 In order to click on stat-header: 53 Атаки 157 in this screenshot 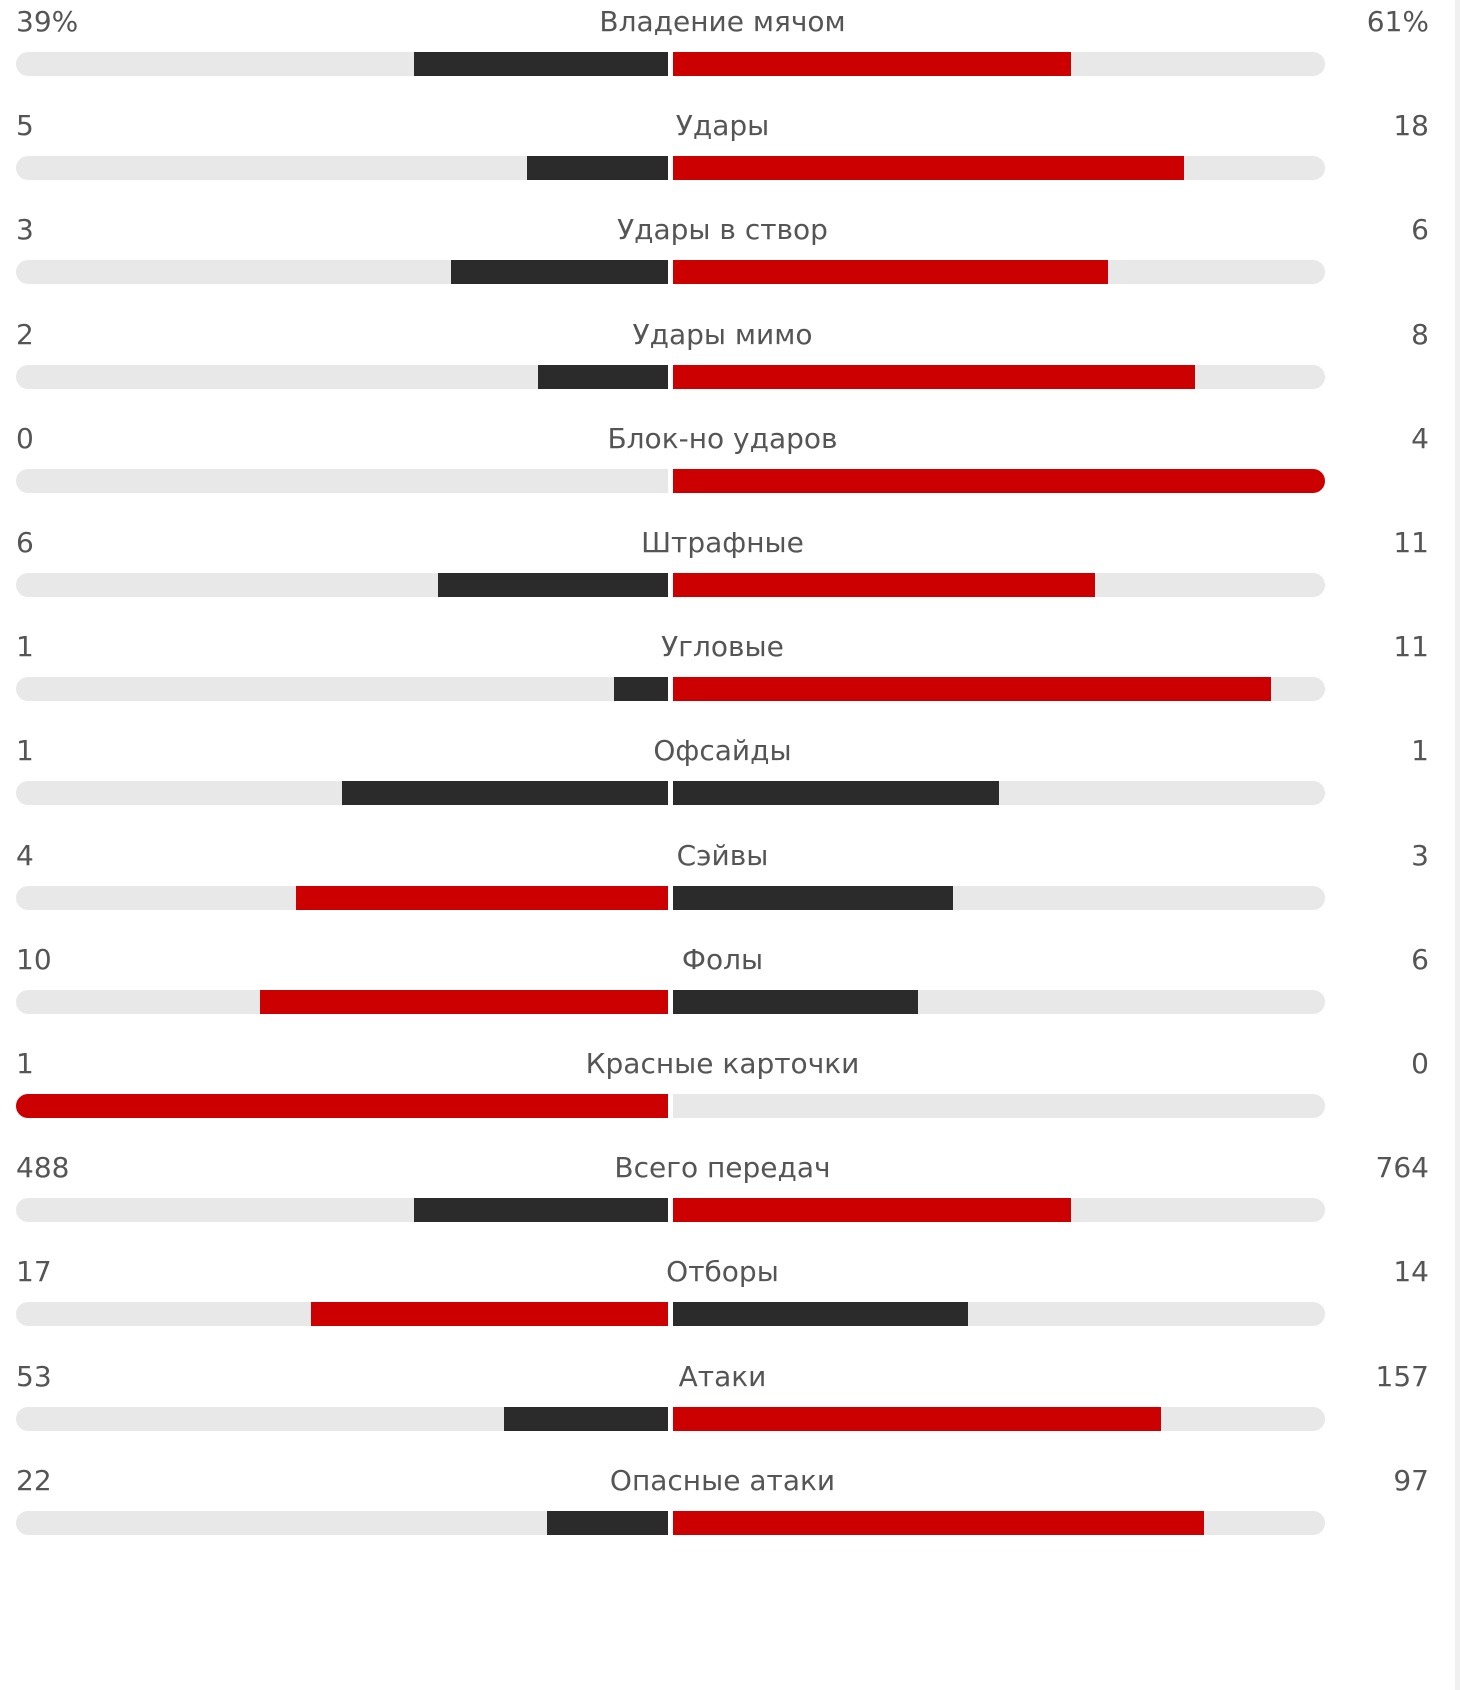, I will do `click(722, 1377)`.